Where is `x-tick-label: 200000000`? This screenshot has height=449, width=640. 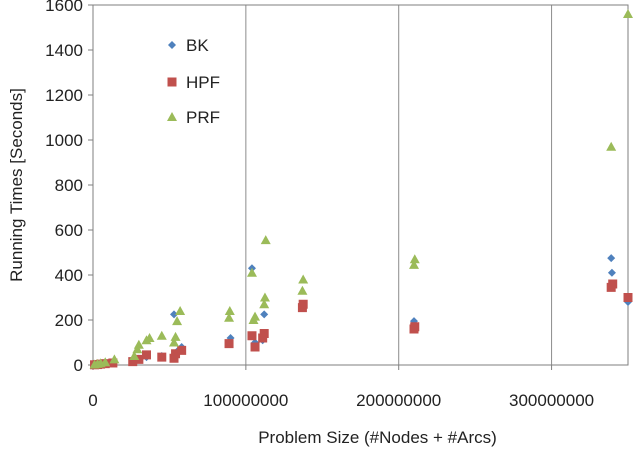 x-tick-label: 200000000 is located at coordinates (398, 400).